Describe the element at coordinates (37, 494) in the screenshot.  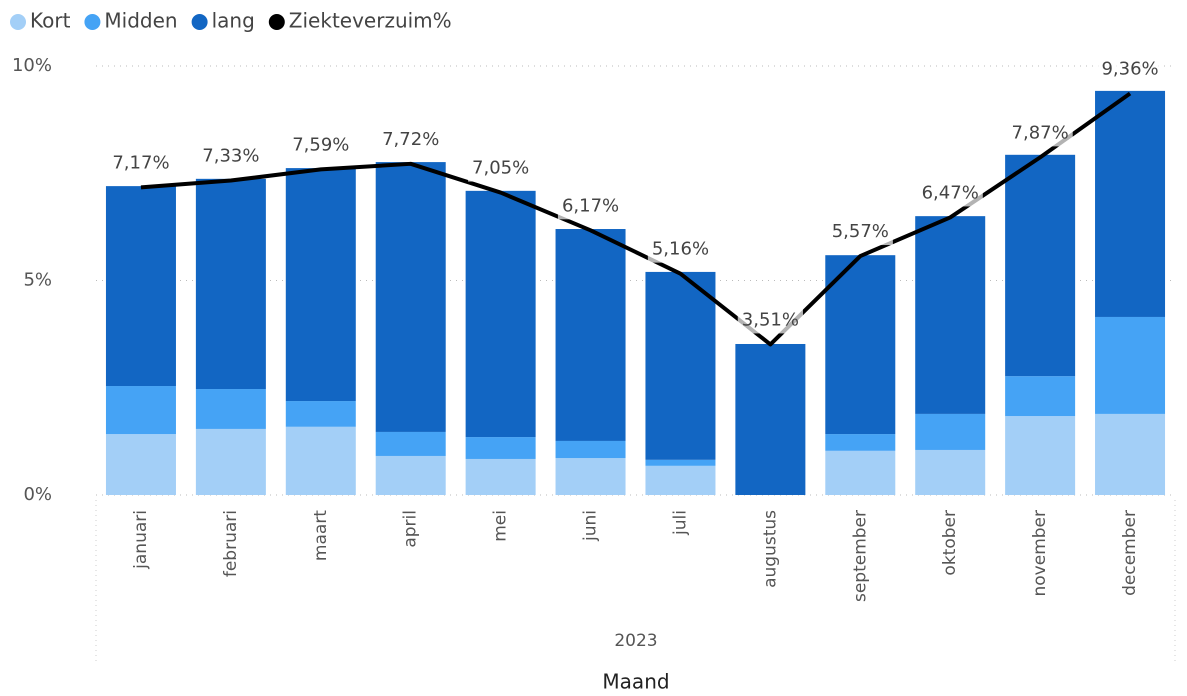
I see `y-tick-label: 0%` at that location.